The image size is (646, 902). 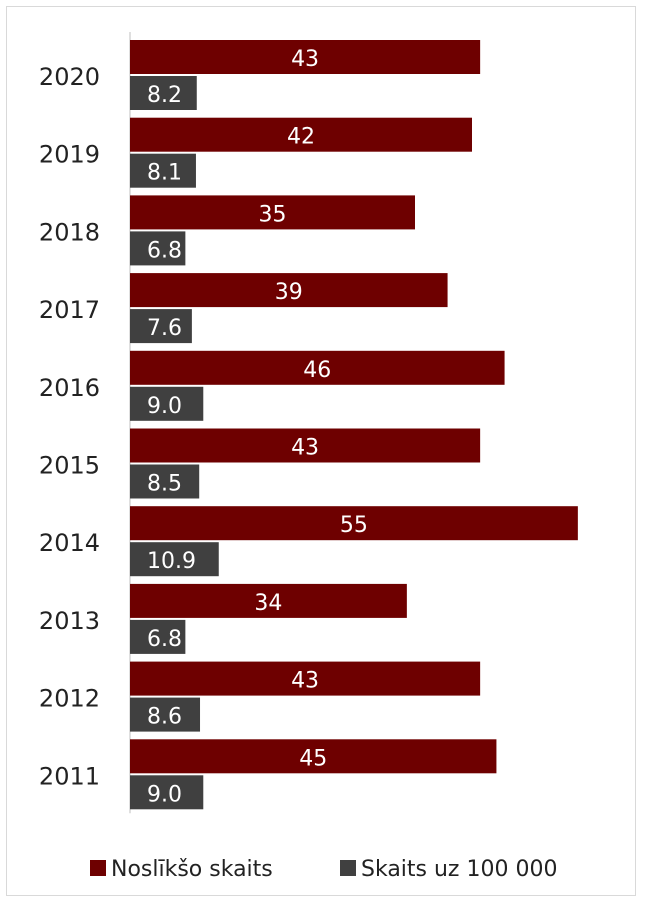 I want to click on data-label-rate-per-100000: 7.6, so click(x=164, y=328).